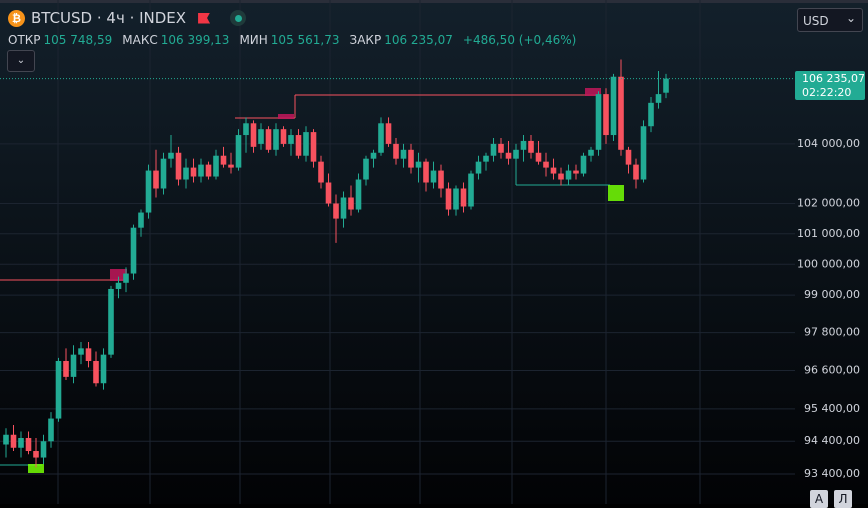  Describe the element at coordinates (365, 40) in the screenshot. I see `ohlc-label: ЗАКР` at that location.